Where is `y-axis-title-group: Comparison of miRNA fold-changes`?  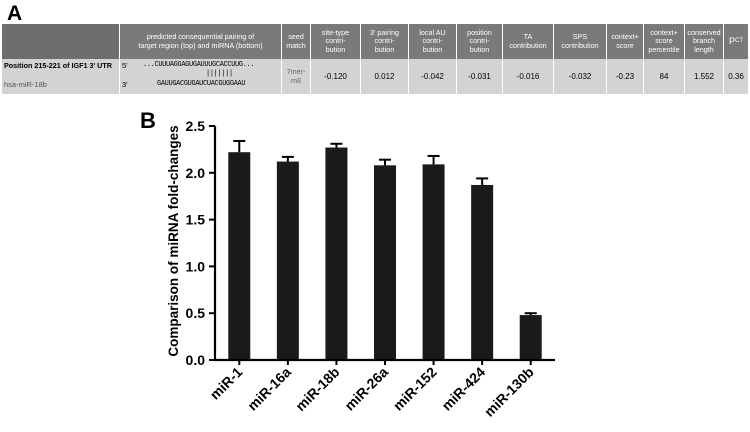
y-axis-title-group: Comparison of miRNA fold-changes is located at coordinates (173, 240).